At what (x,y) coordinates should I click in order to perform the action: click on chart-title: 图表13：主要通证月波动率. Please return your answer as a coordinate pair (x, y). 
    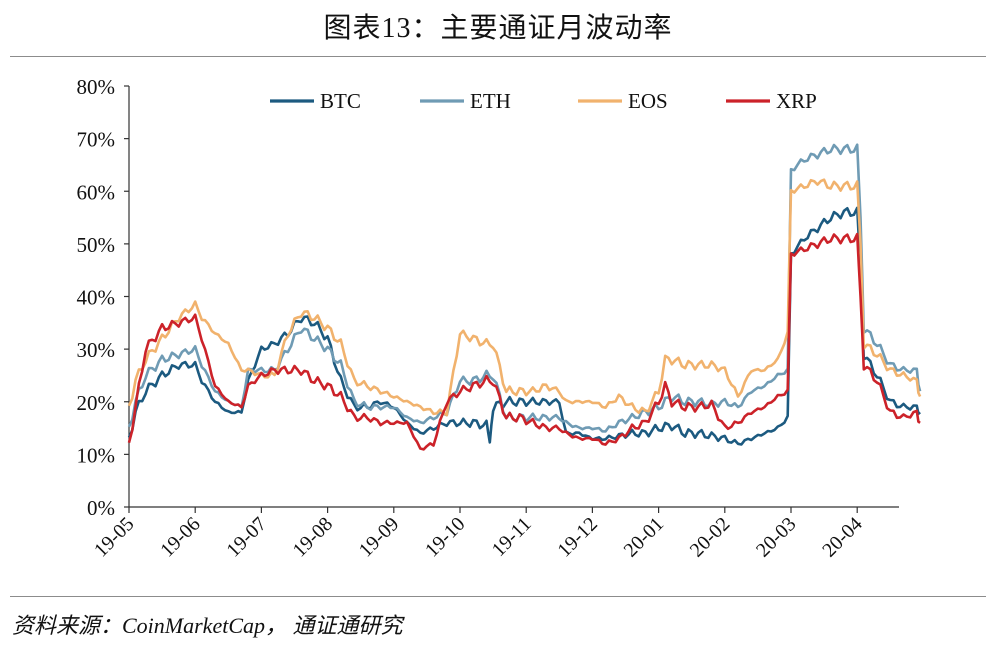
    Looking at the image, I should click on (498, 28).